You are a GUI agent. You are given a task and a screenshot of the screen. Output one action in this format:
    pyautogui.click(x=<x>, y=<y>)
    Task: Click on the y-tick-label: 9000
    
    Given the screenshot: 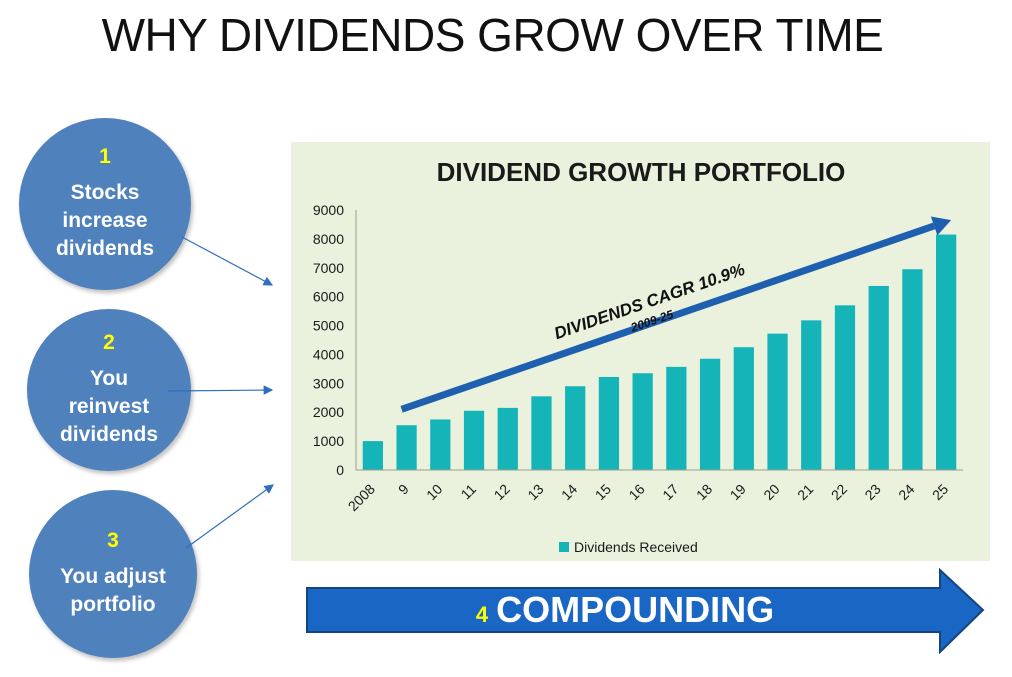 What is the action you would take?
    pyautogui.click(x=328, y=210)
    